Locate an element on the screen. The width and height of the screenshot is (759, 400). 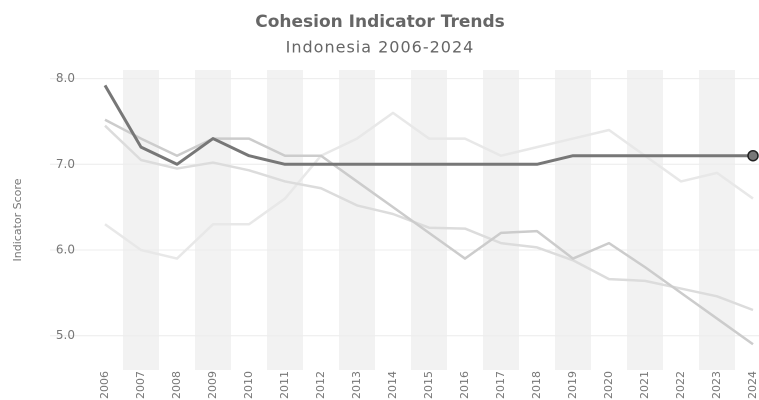
x-tick-label: 2013 is located at coordinates (356, 385).